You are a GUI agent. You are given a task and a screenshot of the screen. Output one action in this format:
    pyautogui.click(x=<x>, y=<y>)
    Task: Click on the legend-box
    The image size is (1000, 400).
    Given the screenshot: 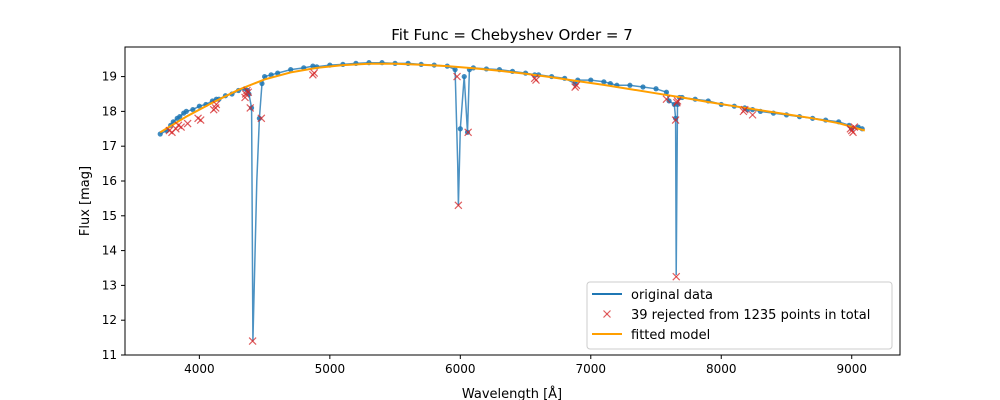 What is the action you would take?
    pyautogui.click(x=739, y=315)
    